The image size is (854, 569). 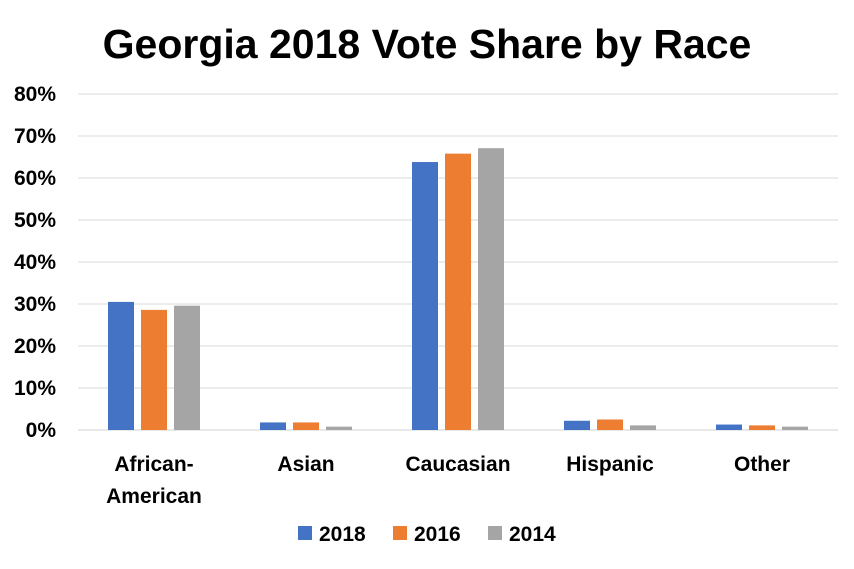 What do you see at coordinates (306, 426) in the screenshot?
I see `bar-2016-asian` at bounding box center [306, 426].